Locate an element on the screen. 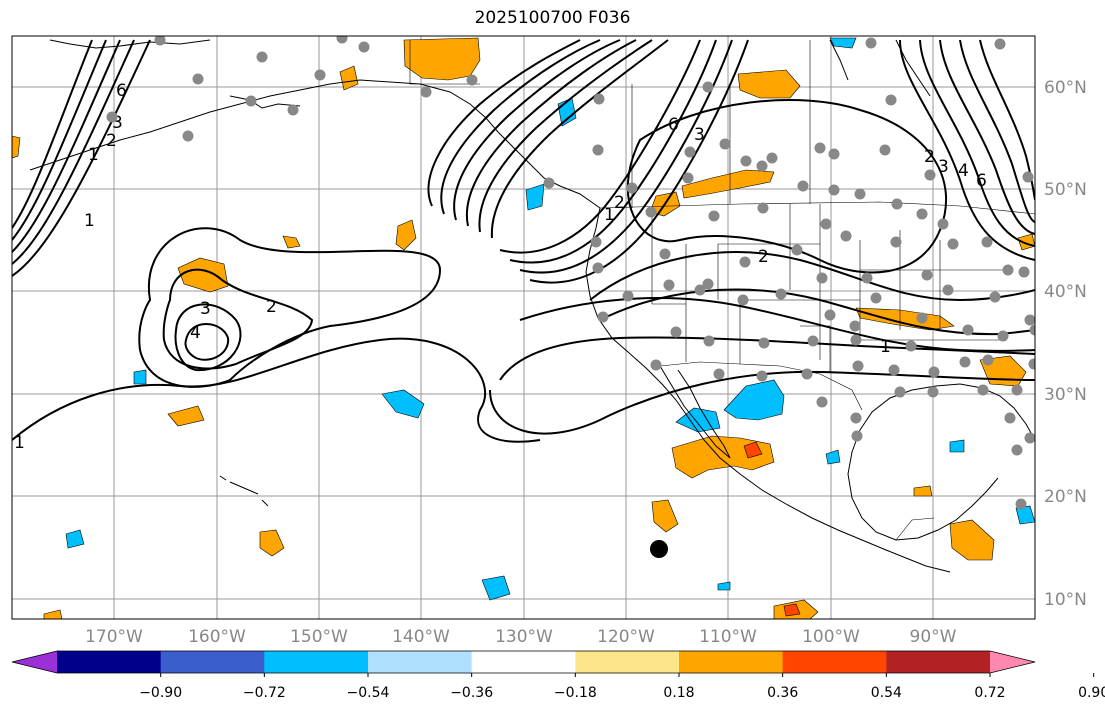  blue-region-west is located at coordinates (75, 539).